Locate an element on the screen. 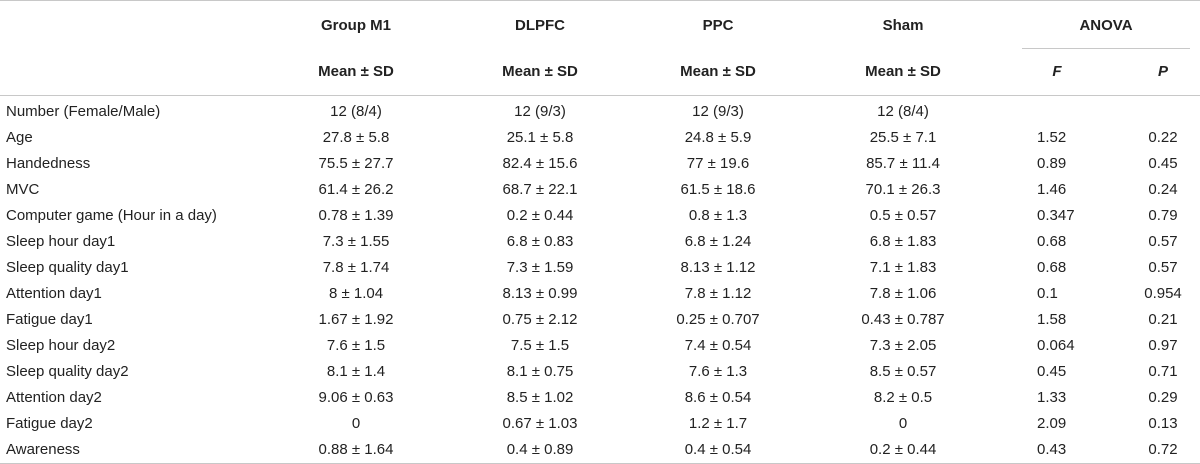  cell-dlpfc: 8.1 ± 0.75 is located at coordinates (540, 371).